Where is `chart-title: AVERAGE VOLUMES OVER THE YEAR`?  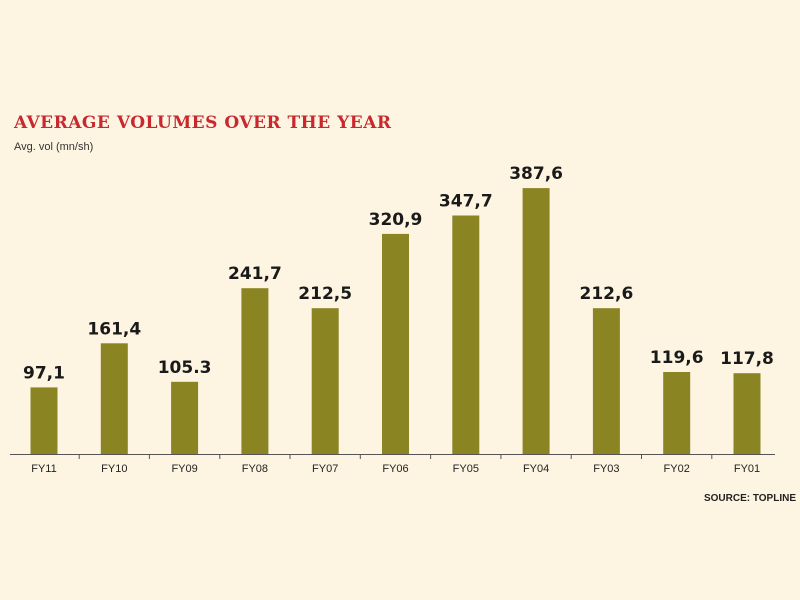
chart-title: AVERAGE VOLUMES OVER THE YEAR is located at coordinates (203, 123).